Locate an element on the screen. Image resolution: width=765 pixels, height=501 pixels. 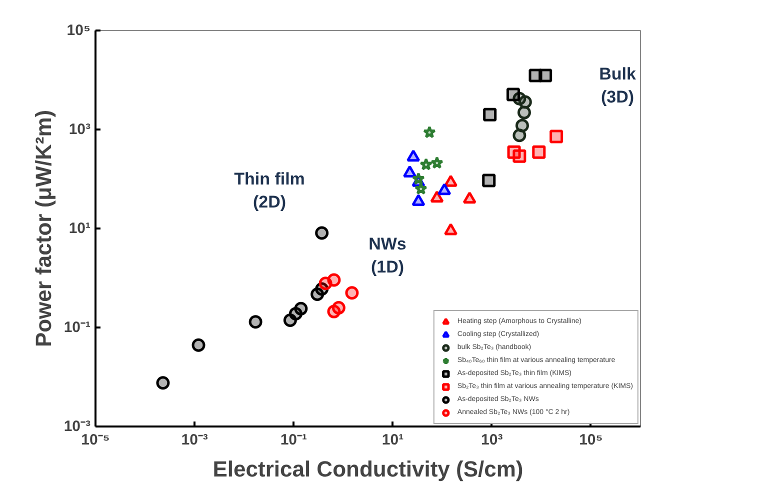
x-tick-label: 10³ is located at coordinates (492, 440).